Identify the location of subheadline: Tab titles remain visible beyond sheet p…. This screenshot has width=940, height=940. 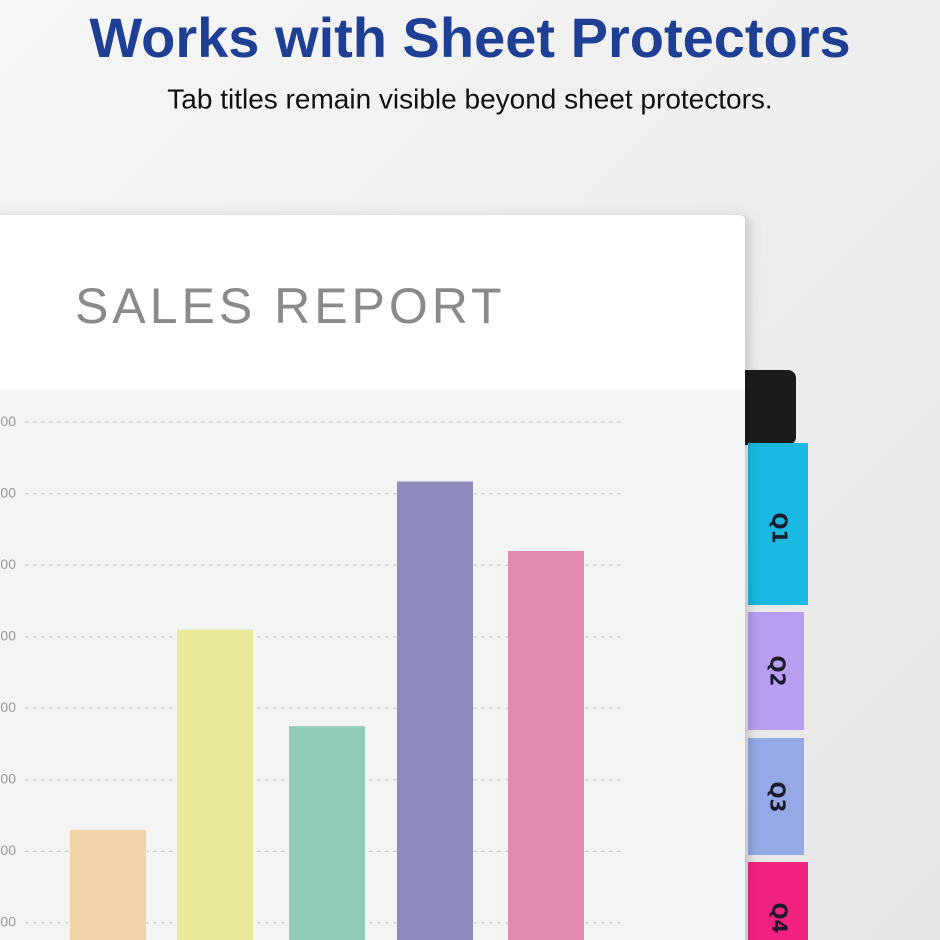
(469, 98).